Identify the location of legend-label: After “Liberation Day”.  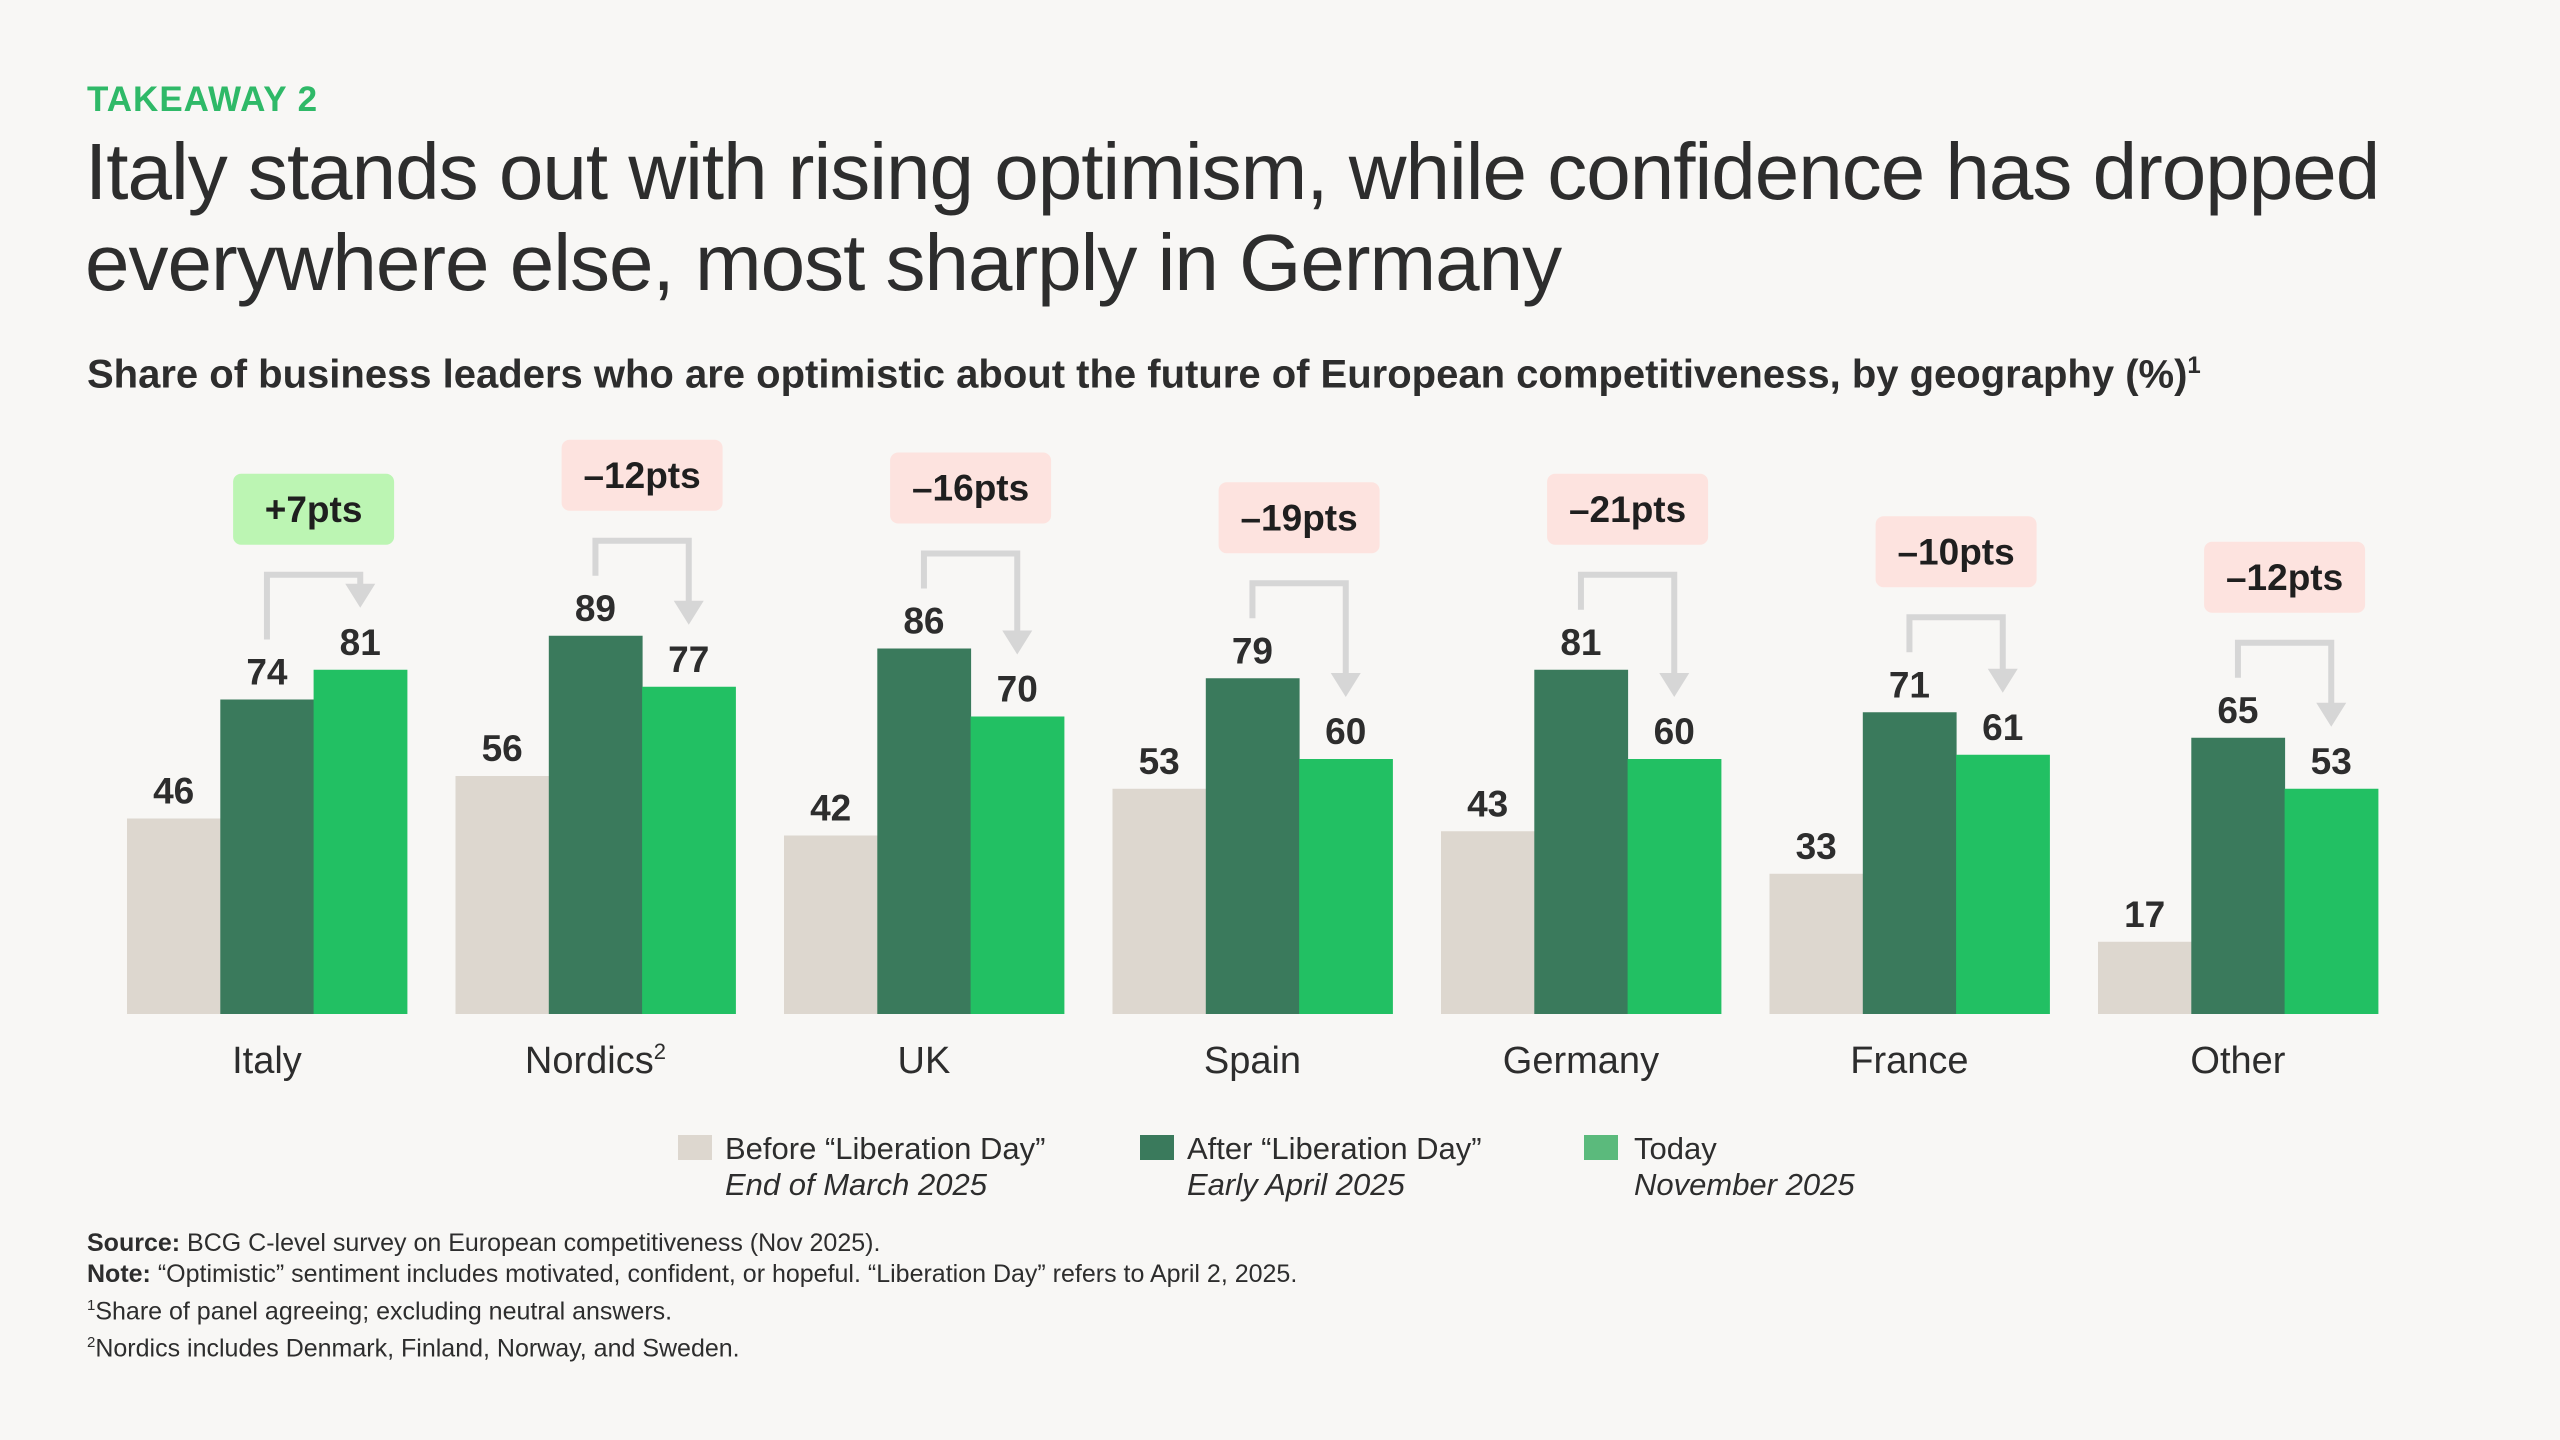
(1334, 1148).